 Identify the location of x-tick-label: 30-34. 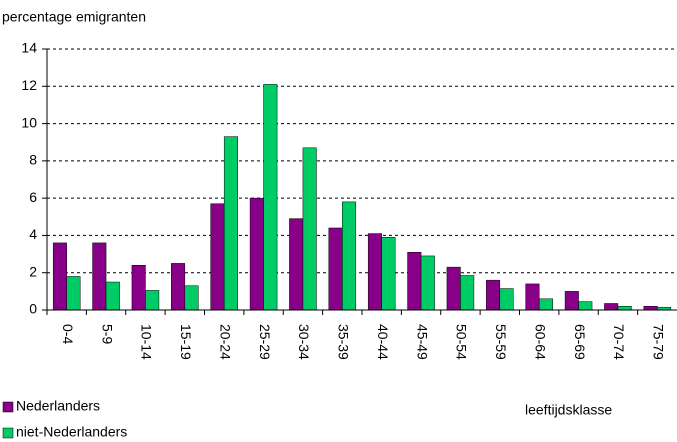
(304, 342).